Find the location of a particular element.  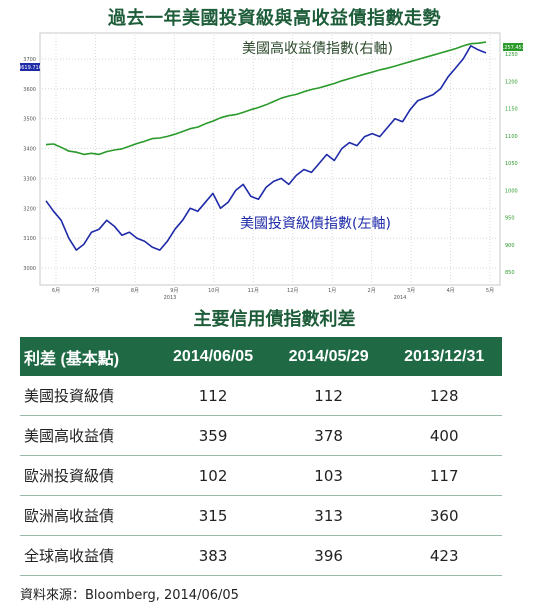

series-labels: 美國高收益債指數(右軸) 美國投資級債指數(左軸) is located at coordinates (316, 136).